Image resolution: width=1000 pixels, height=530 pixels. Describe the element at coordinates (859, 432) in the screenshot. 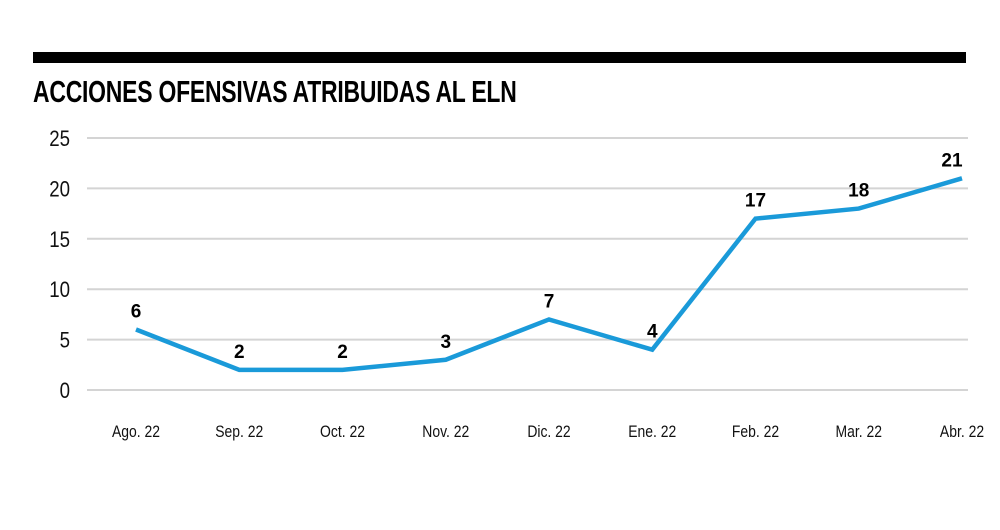

I see `x-tick-label: Mar. 22` at that location.